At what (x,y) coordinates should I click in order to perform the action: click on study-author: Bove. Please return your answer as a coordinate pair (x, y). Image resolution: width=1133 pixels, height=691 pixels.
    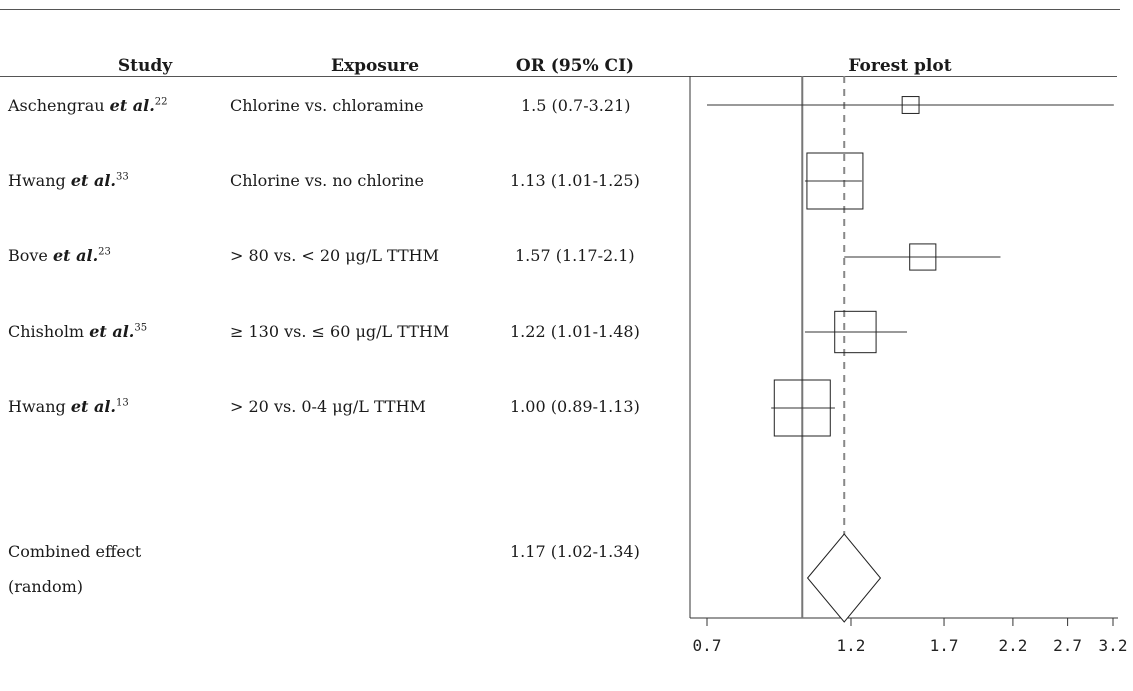
    Looking at the image, I should click on (28, 255).